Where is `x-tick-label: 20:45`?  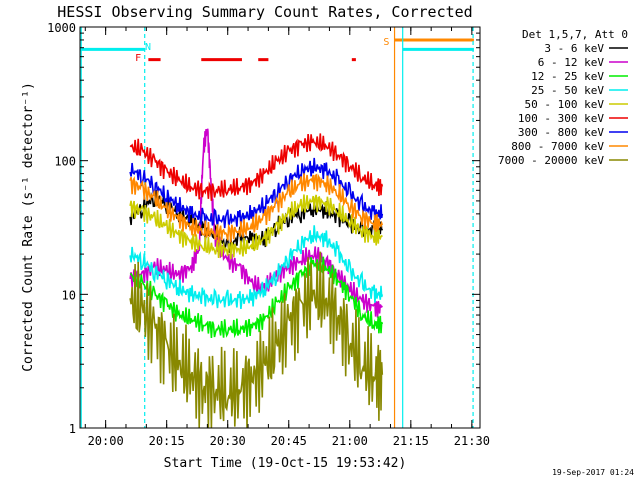
x-tick-label: 20:45 is located at coordinates (289, 441).